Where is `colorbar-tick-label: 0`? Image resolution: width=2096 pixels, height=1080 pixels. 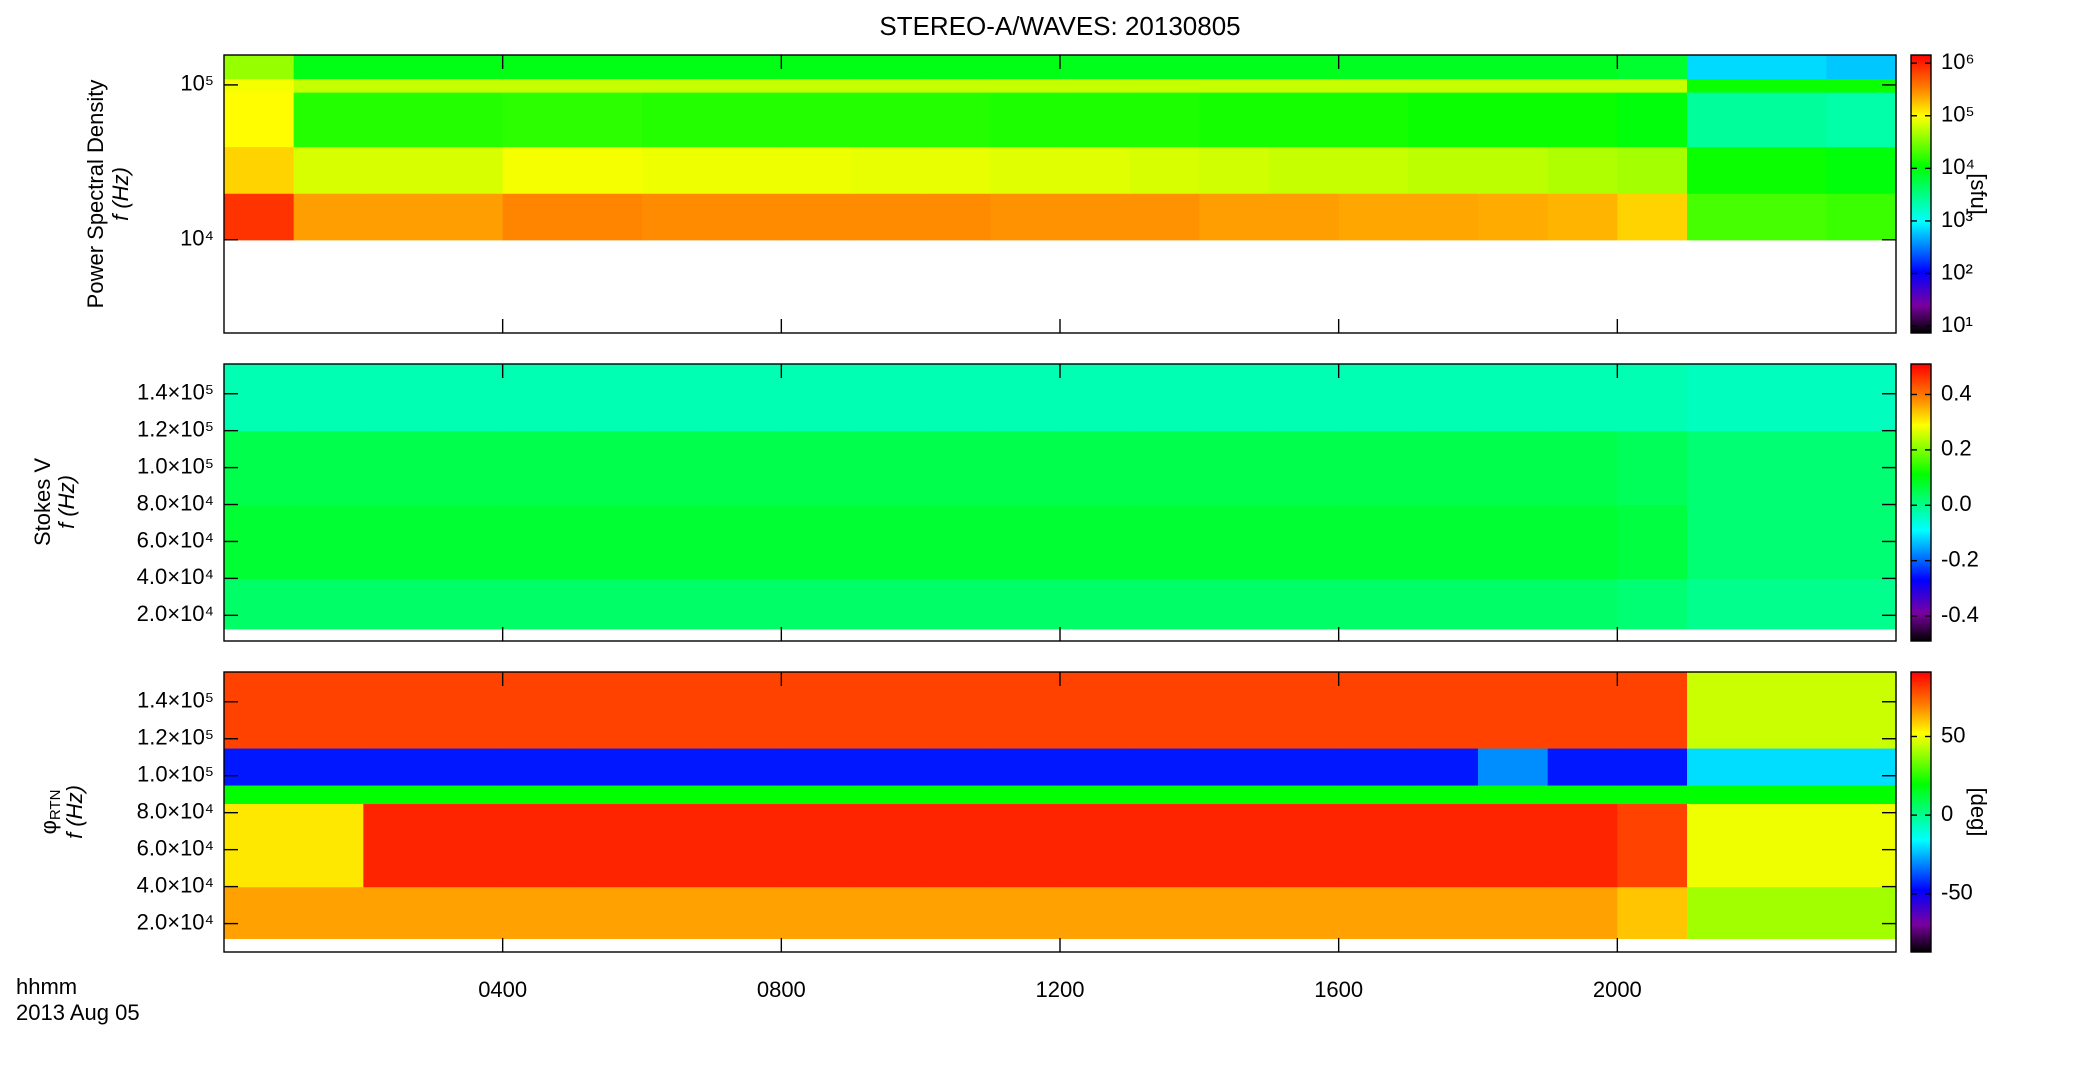 colorbar-tick-label: 0 is located at coordinates (1947, 813).